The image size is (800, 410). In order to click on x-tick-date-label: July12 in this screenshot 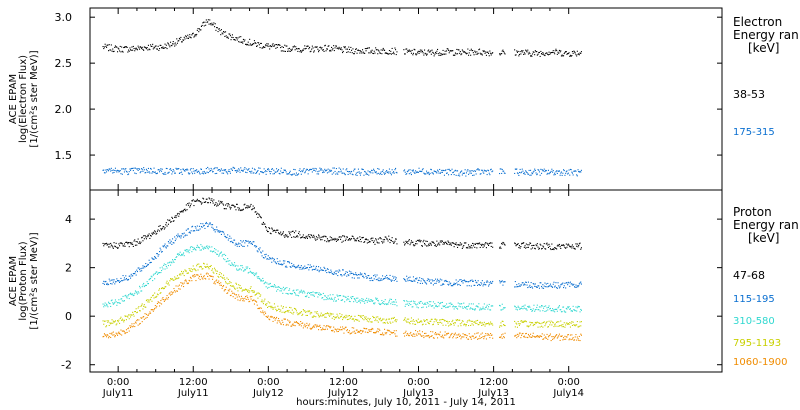, I will do `click(343, 393)`.